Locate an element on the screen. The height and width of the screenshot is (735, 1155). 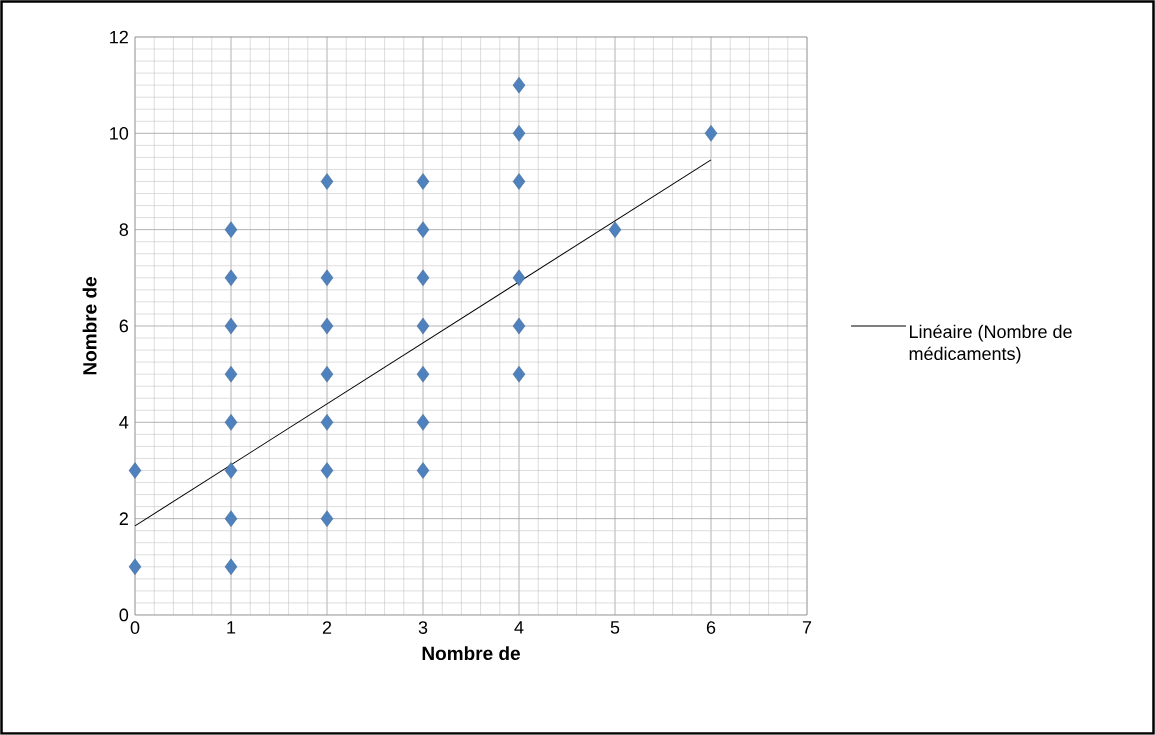
y-axis-title: Nombre de is located at coordinates (89, 326).